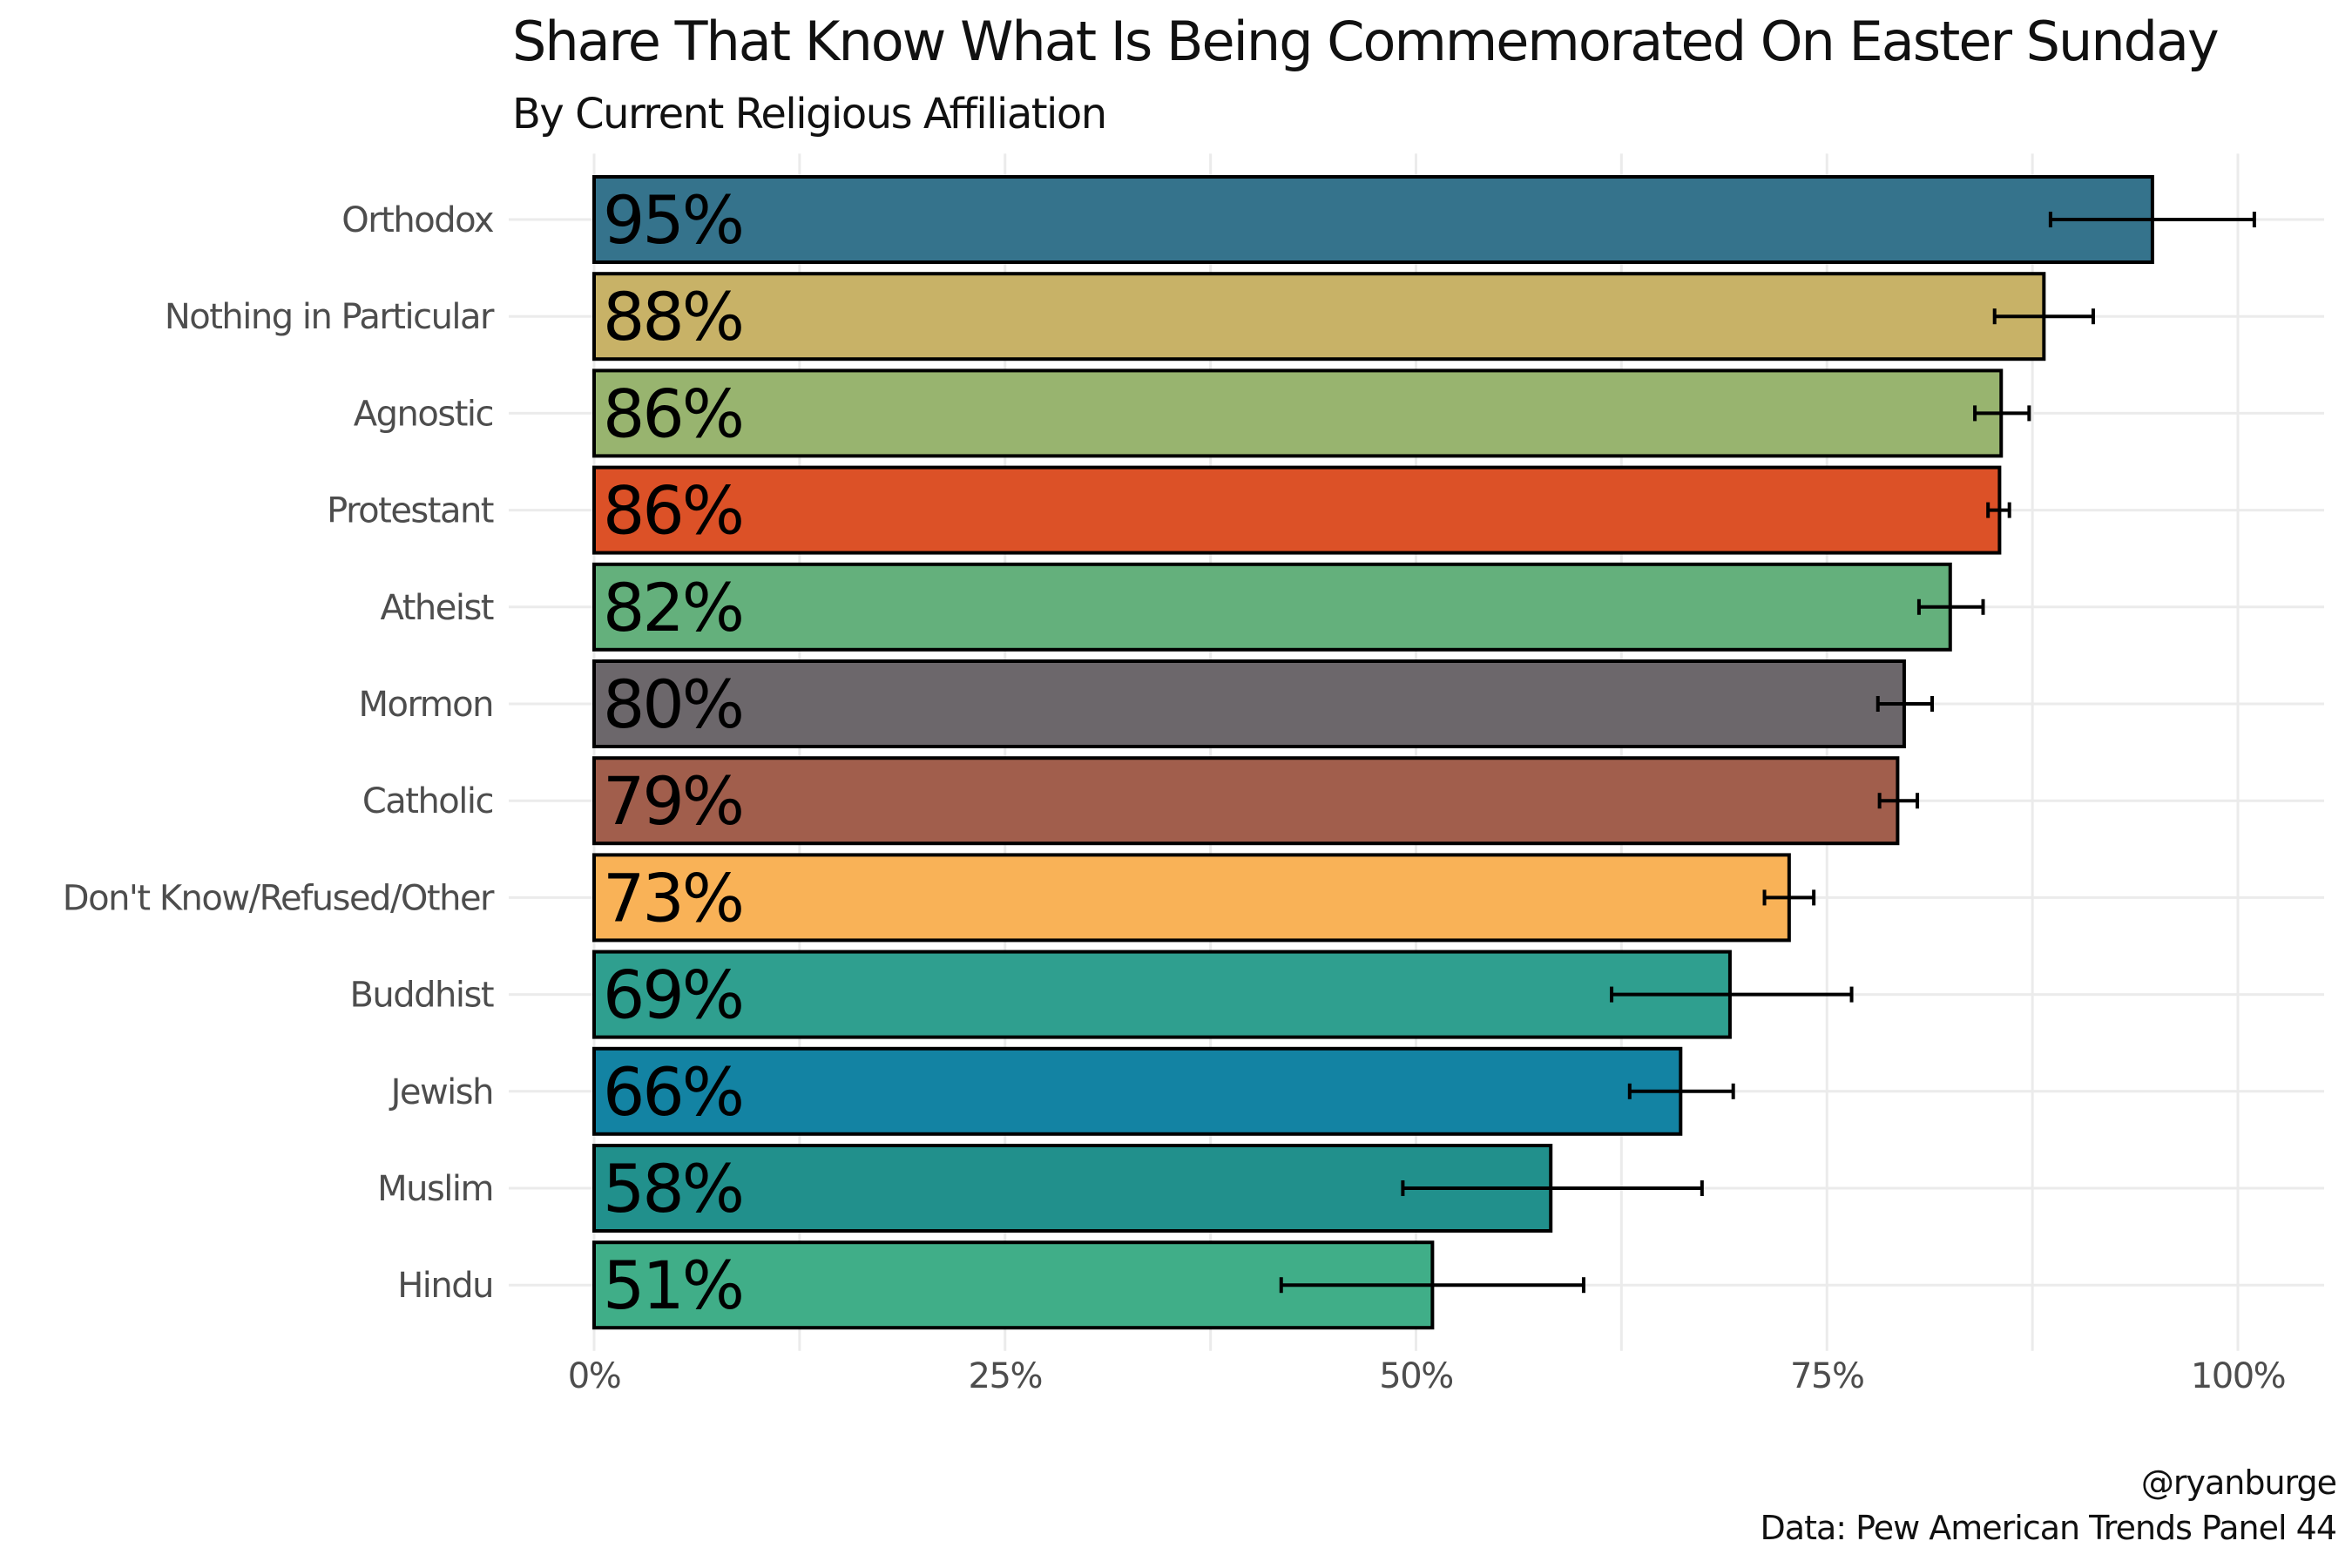 The width and height of the screenshot is (2352, 1568). I want to click on x-tick-label: 25%, so click(1005, 1376).